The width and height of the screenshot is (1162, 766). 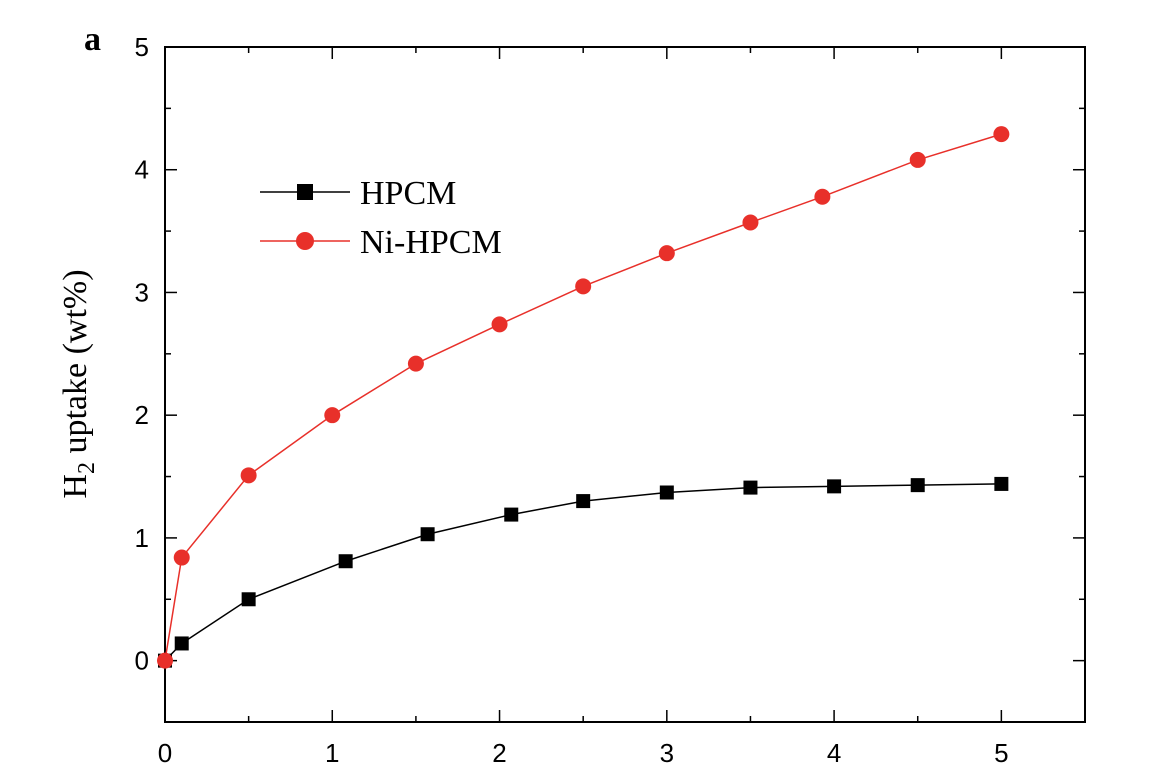 What do you see at coordinates (499, 752) in the screenshot?
I see `x-tick-label: 2` at bounding box center [499, 752].